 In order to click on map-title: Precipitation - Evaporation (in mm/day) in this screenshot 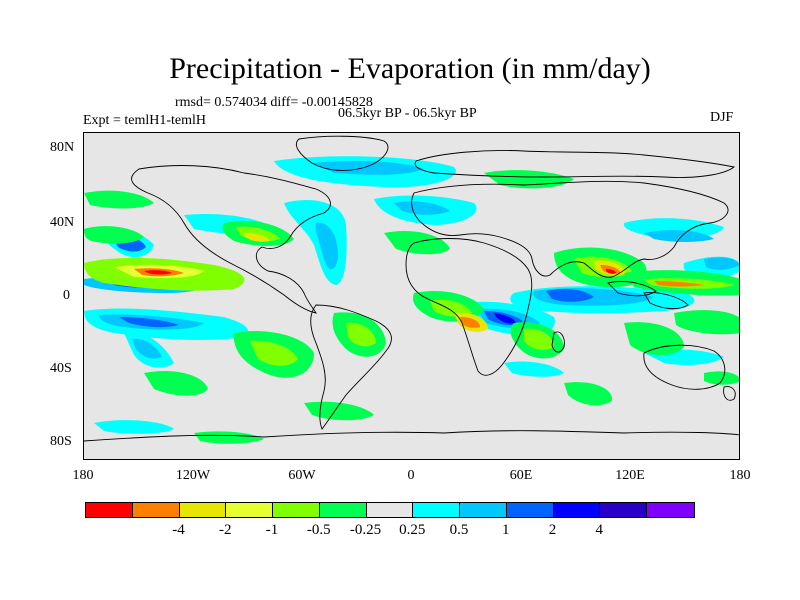, I will do `click(410, 68)`.